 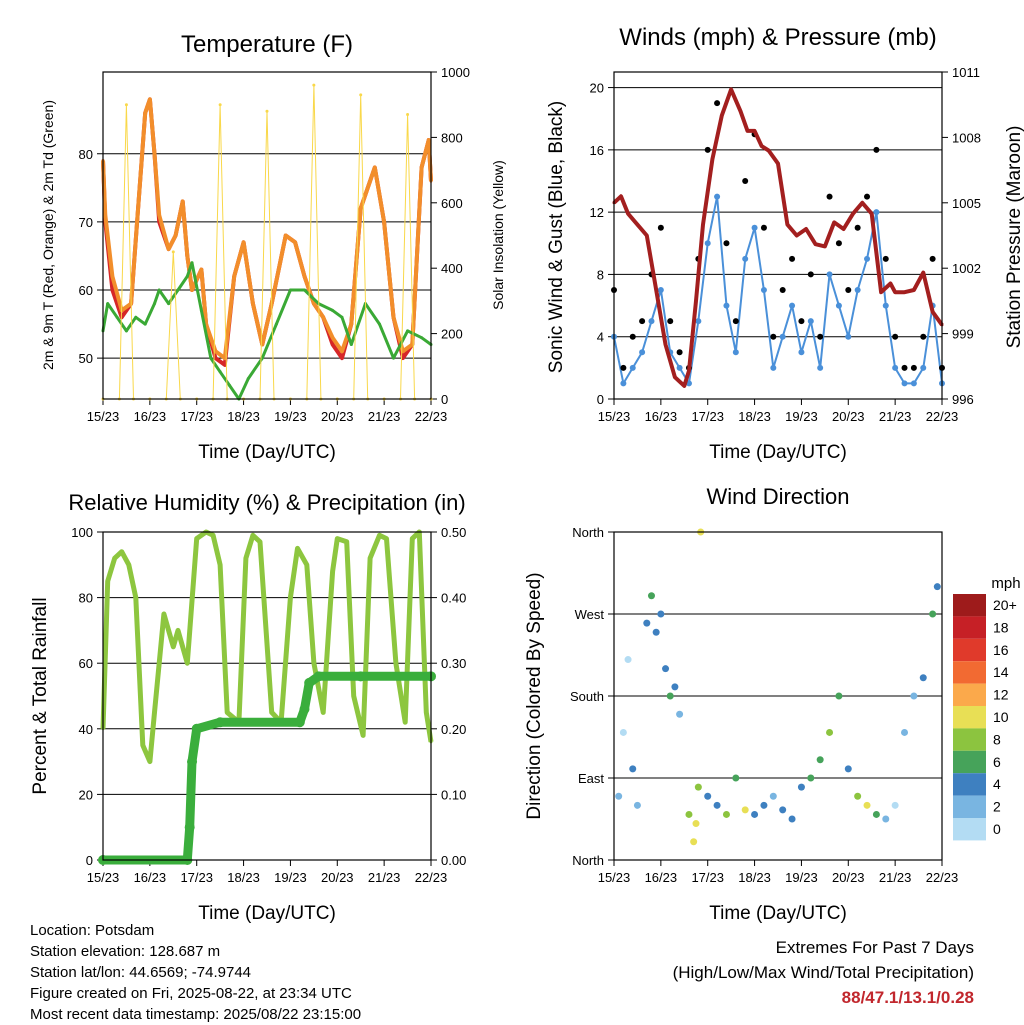 What do you see at coordinates (453, 532) in the screenshot?
I see `y-right-tick-label: 0.50` at bounding box center [453, 532].